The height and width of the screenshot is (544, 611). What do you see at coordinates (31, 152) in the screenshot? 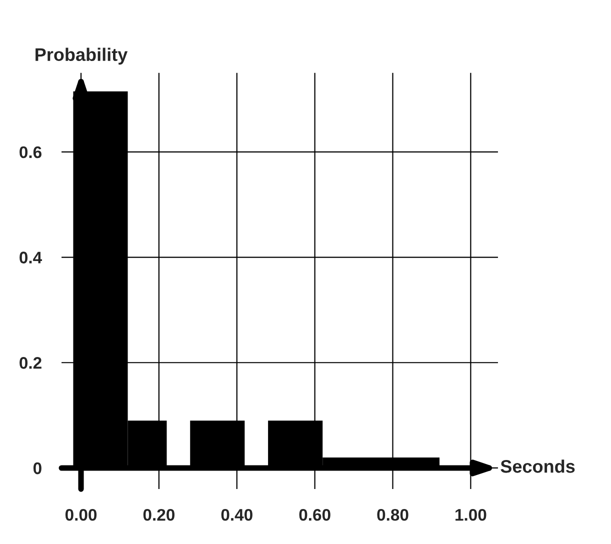
I see `y-tick-label: 0.6` at bounding box center [31, 152].